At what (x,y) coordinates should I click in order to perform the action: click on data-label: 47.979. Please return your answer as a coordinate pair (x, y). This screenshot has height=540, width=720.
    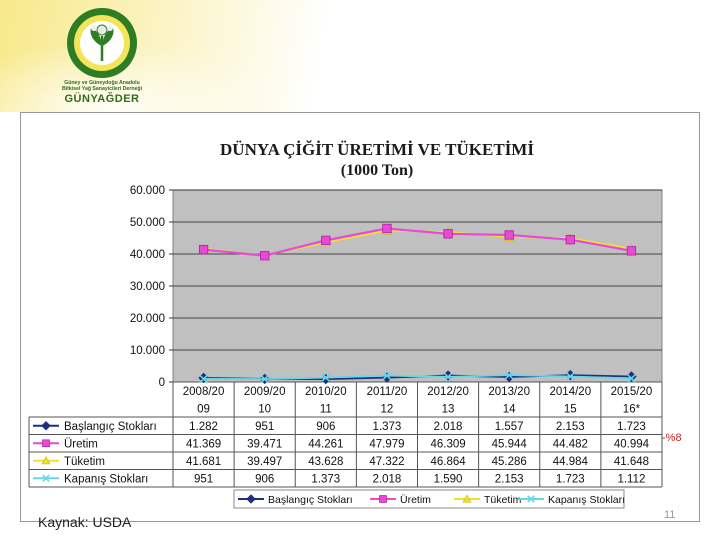
    Looking at the image, I should click on (386, 444).